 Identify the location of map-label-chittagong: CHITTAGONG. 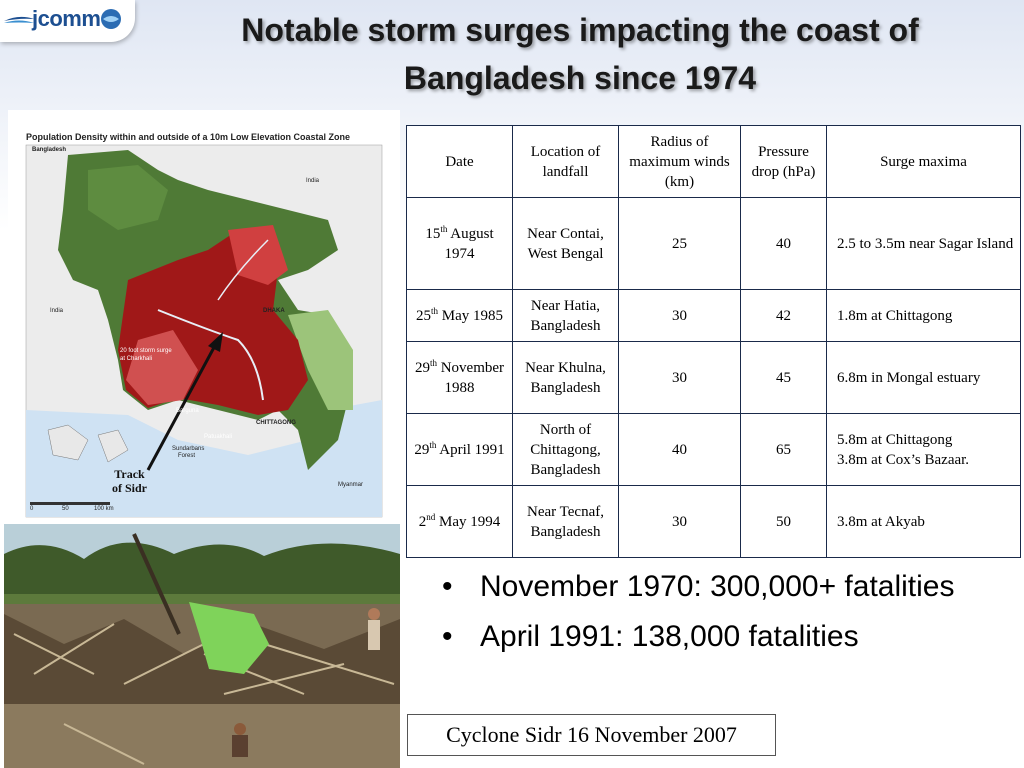
(276, 423).